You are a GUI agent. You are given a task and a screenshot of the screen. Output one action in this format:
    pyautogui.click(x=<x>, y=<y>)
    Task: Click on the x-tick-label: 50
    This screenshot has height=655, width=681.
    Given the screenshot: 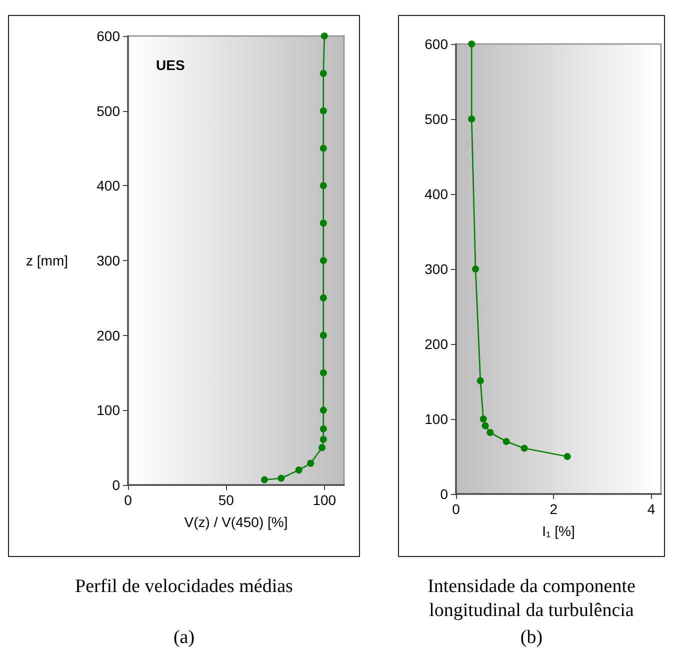 What is the action you would take?
    pyautogui.click(x=226, y=500)
    